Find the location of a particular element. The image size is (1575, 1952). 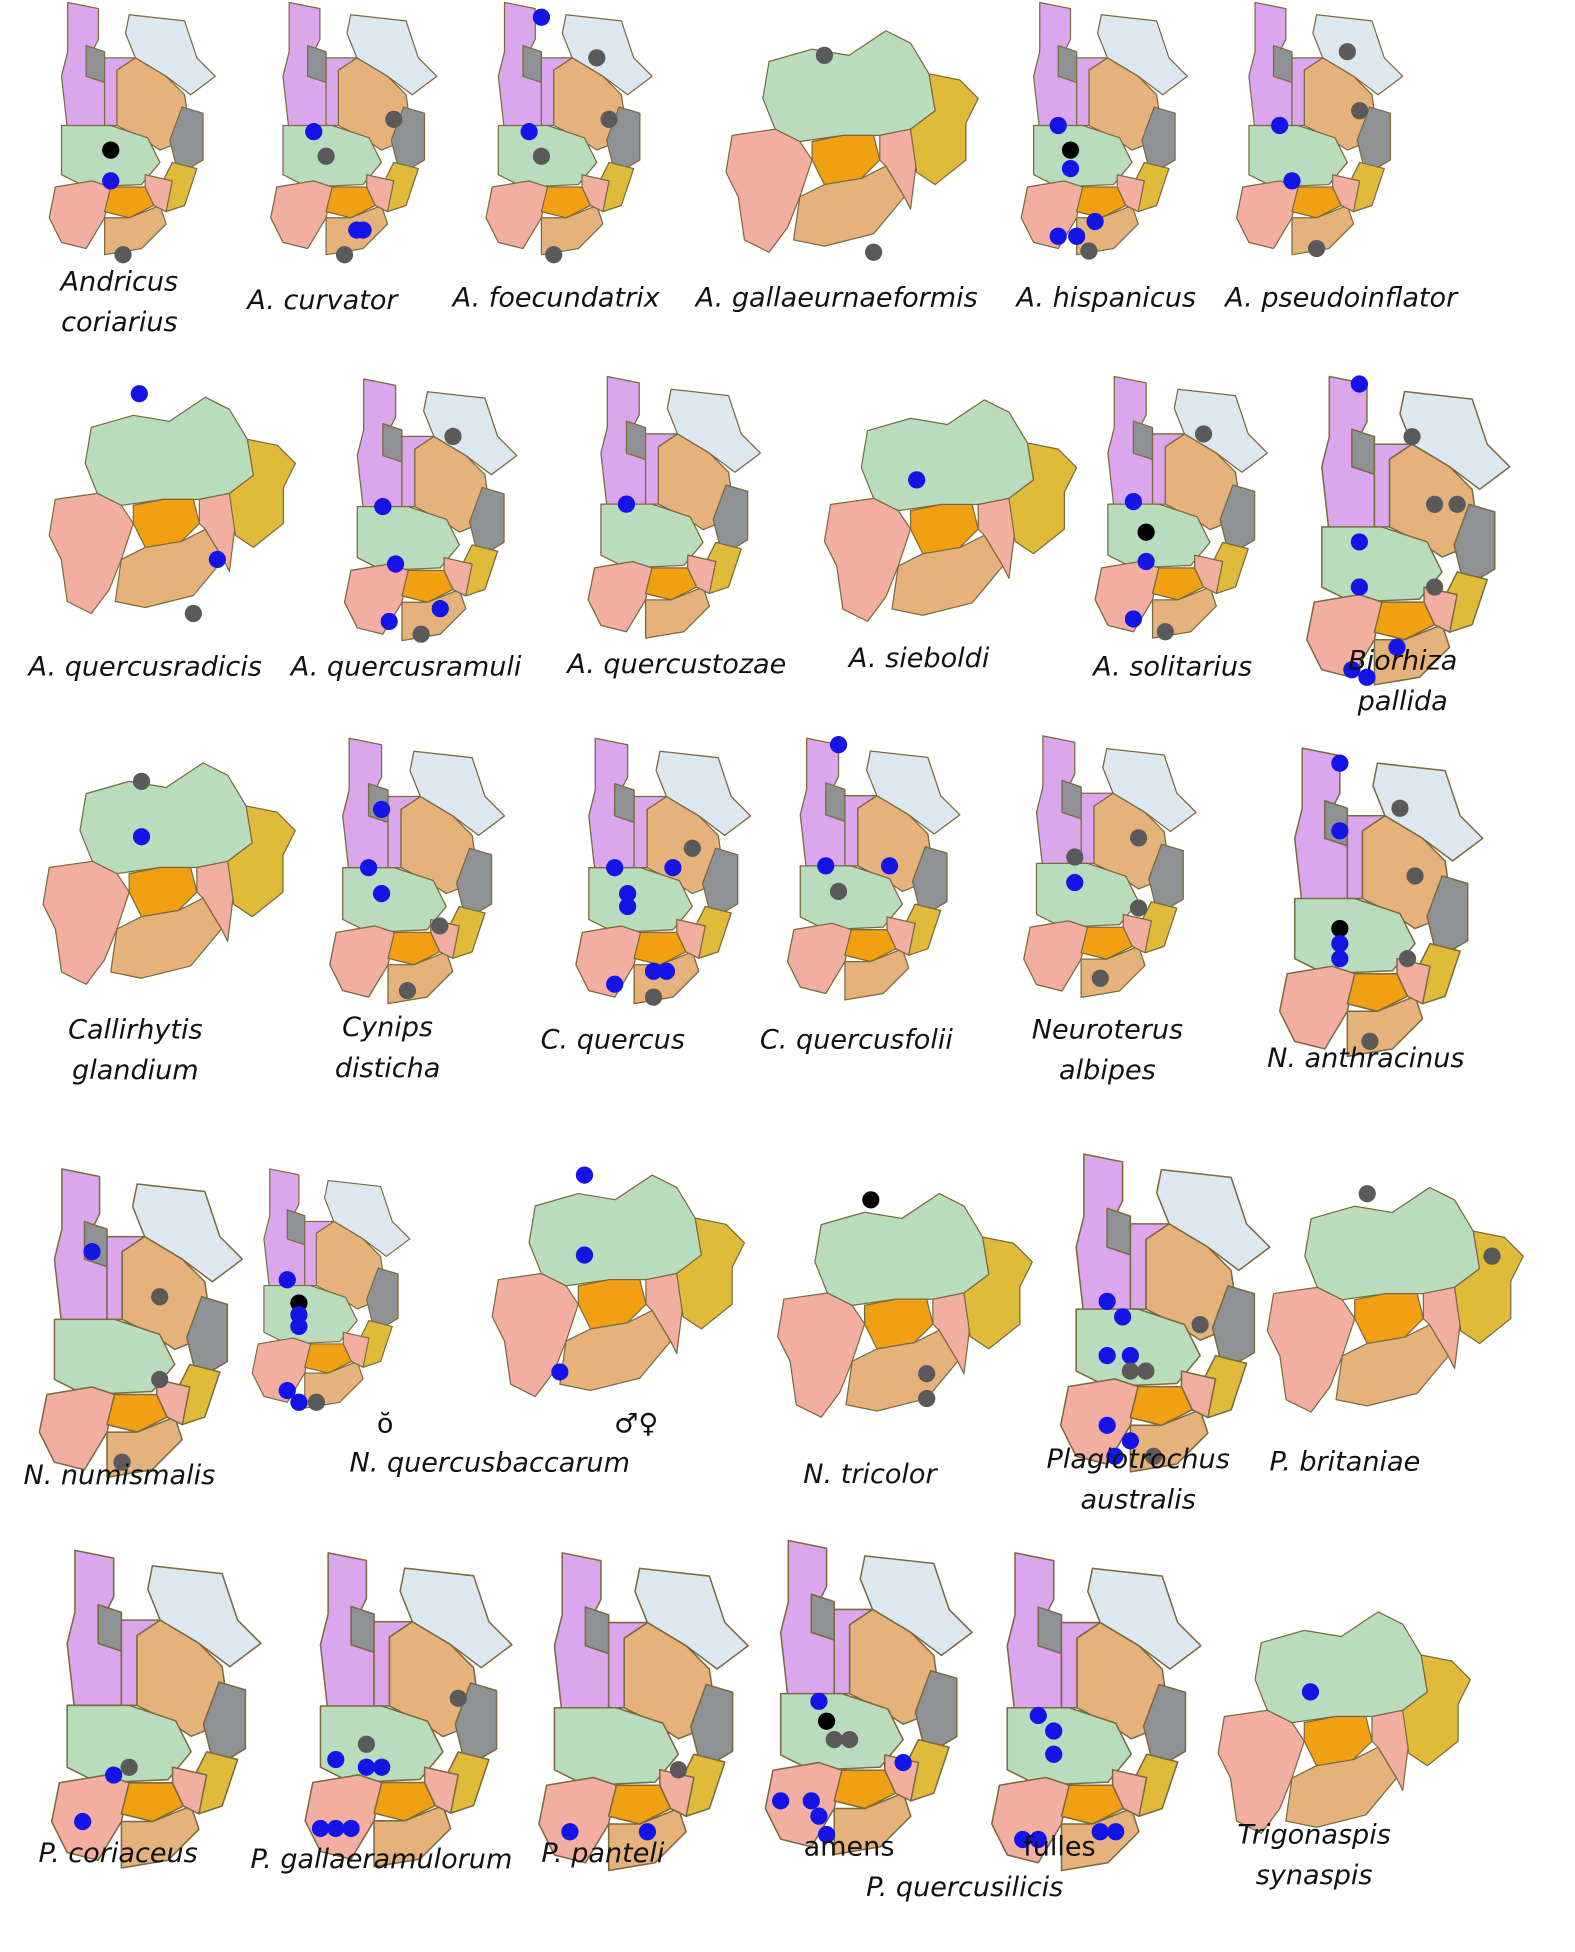

species-caption: A. solitarius is located at coordinates (1171, 667).